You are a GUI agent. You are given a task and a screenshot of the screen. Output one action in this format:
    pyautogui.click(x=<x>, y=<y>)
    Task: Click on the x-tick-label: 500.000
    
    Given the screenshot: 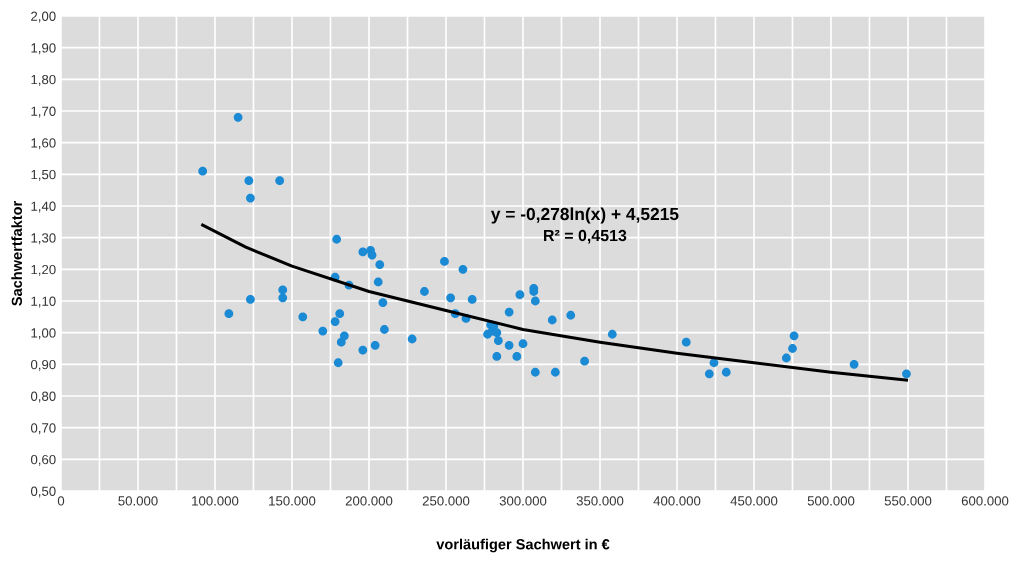 What is the action you would take?
    pyautogui.click(x=831, y=501)
    